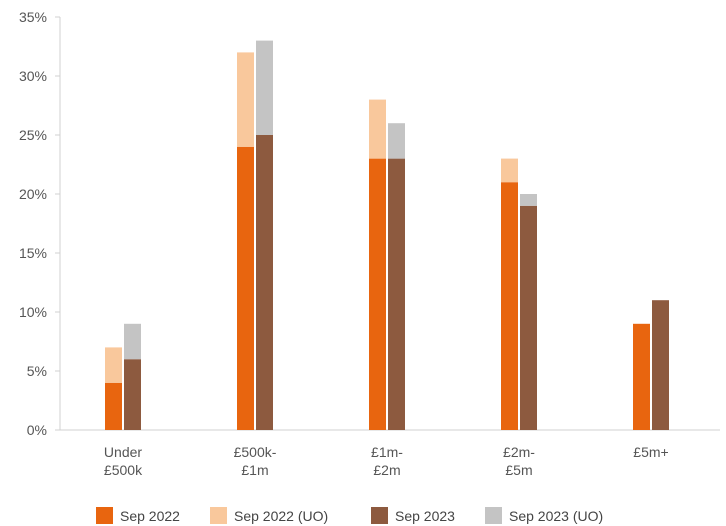 The height and width of the screenshot is (526, 726). I want to click on x-tick-label: £1m-£2m, so click(387, 461).